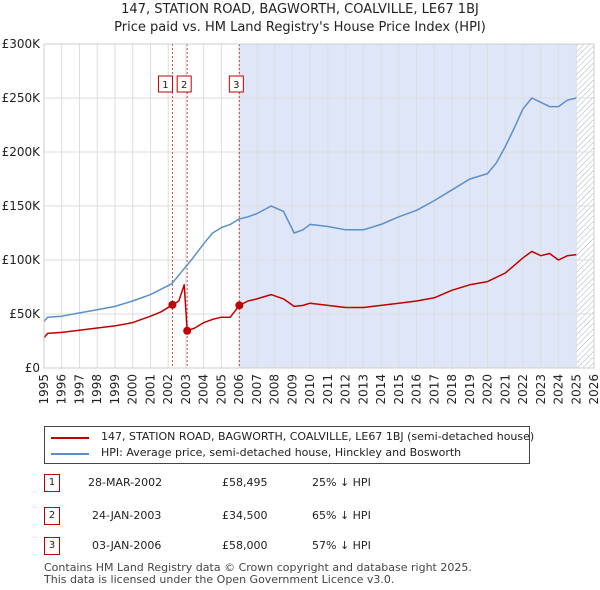 Image resolution: width=600 pixels, height=590 pixels. What do you see at coordinates (70, 438) in the screenshot?
I see `legend-swatch-property` at bounding box center [70, 438].